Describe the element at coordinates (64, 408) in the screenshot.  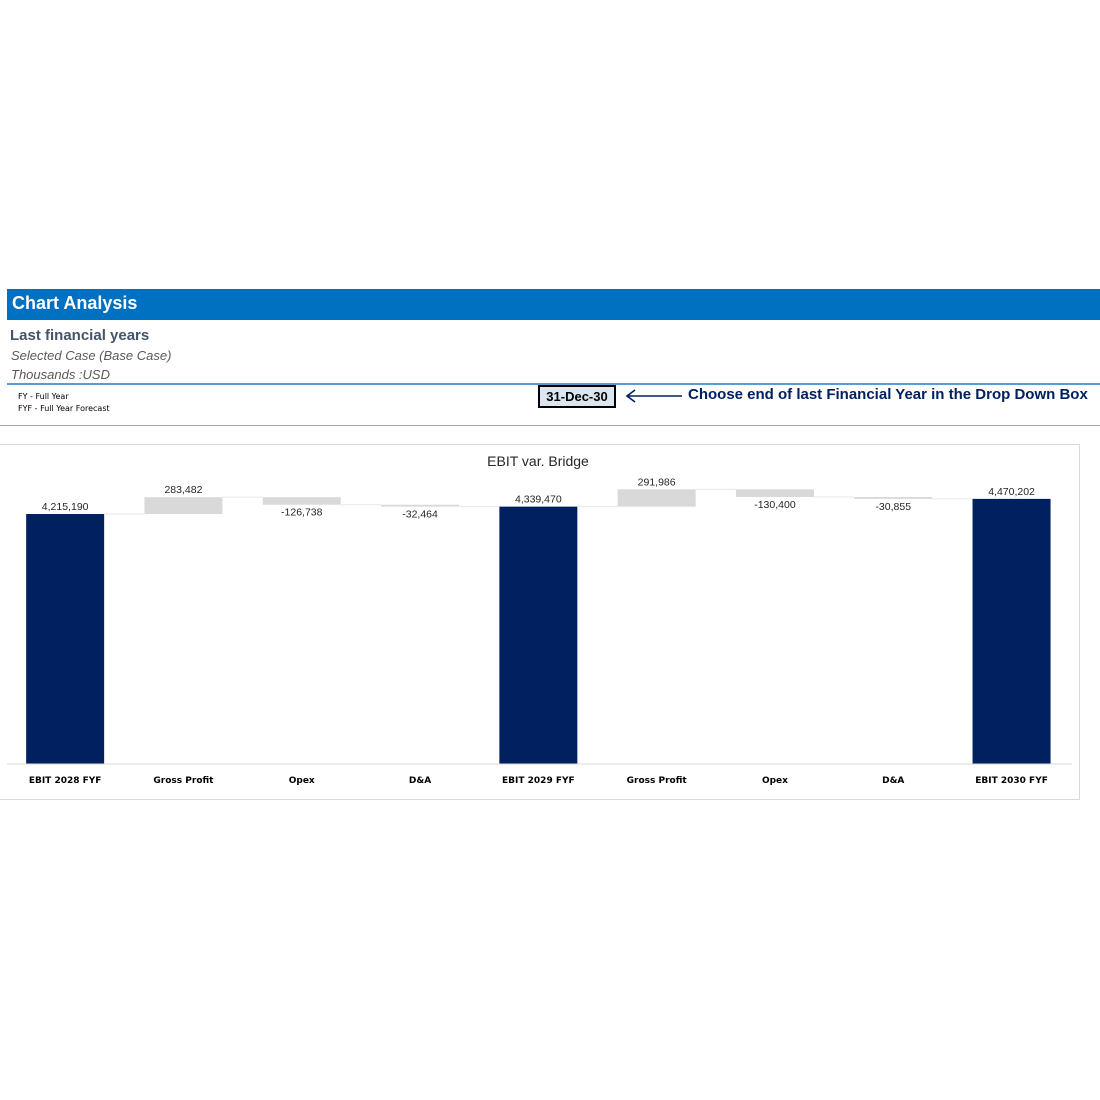
I see `legend-fyf: FYF - Full Year Forecast` at that location.